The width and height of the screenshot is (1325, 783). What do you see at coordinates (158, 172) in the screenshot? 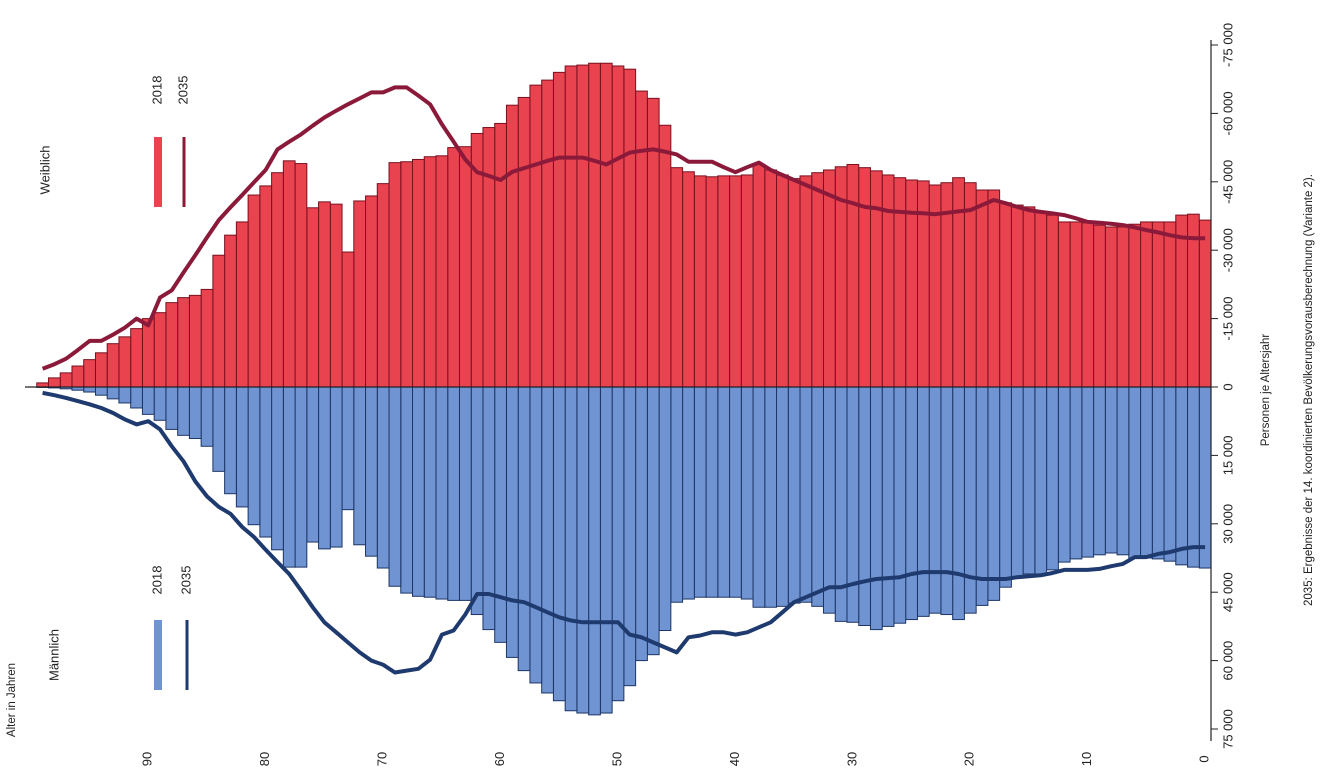
I see `legend-swatch` at bounding box center [158, 172].